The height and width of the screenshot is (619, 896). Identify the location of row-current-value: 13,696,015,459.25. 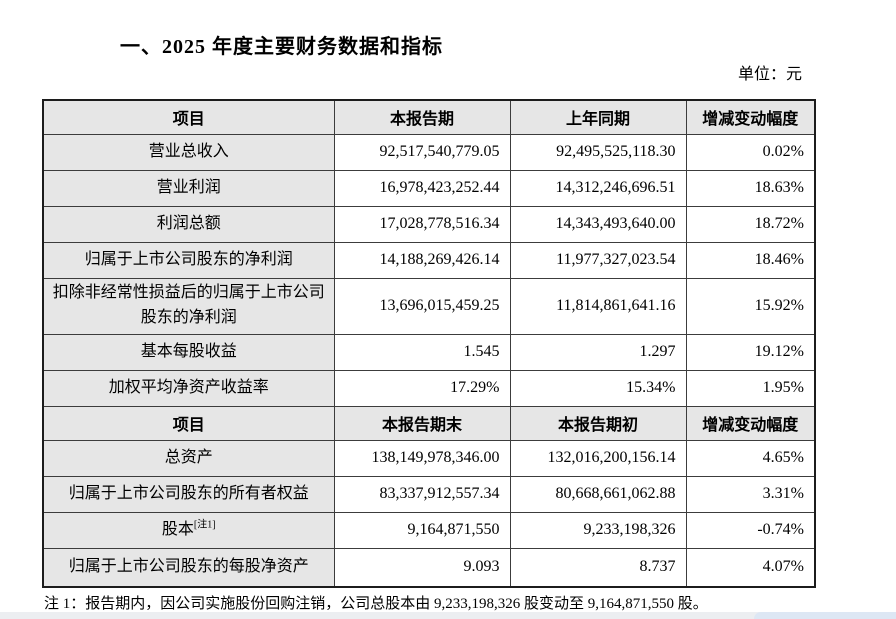
(422, 306).